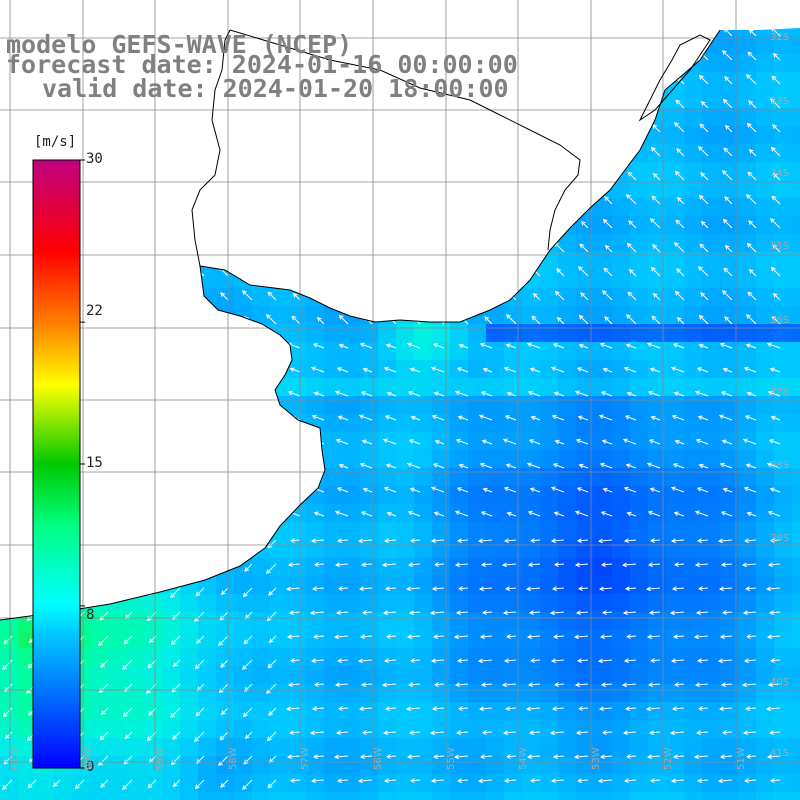  What do you see at coordinates (780, 101) in the screenshot?
I see `lat-label: 33S` at bounding box center [780, 101].